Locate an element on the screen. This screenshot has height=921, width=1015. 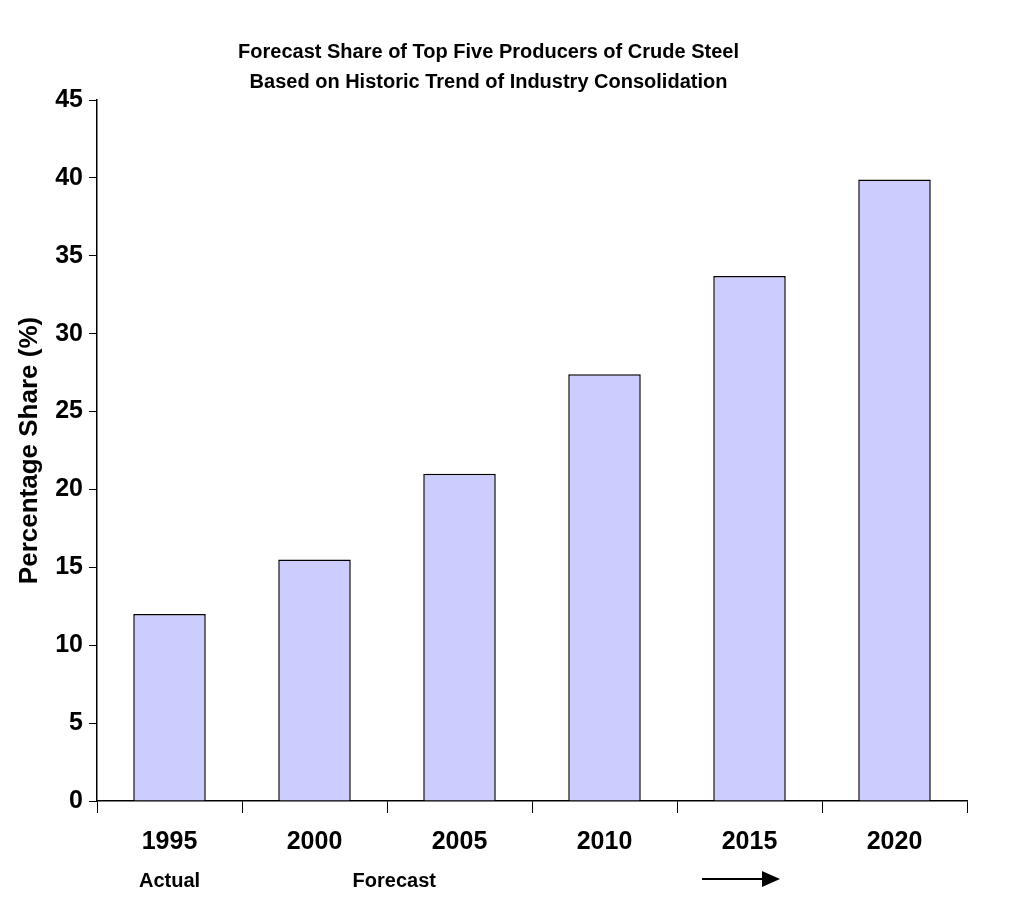
y-tick-label: 15 is located at coordinates (69, 565).